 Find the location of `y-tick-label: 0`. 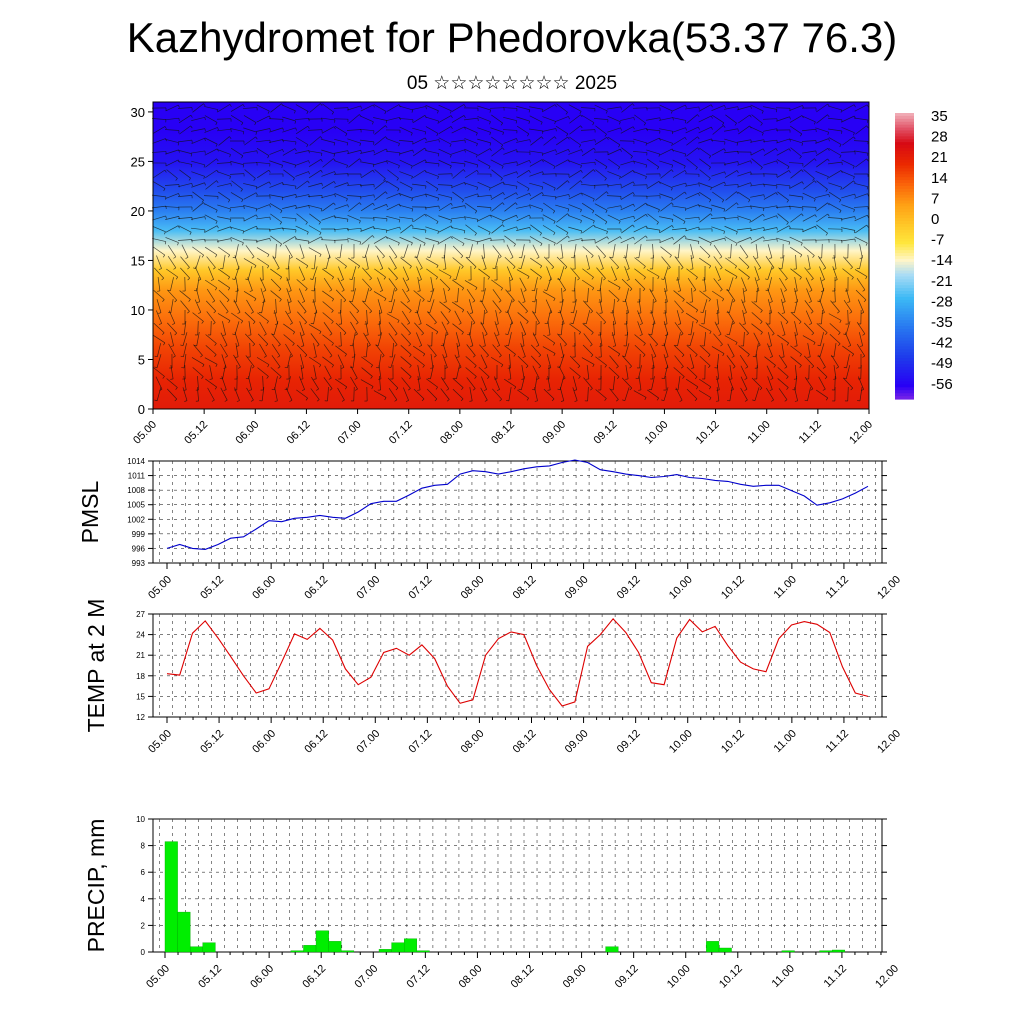

y-tick-label: 0 is located at coordinates (141, 409).